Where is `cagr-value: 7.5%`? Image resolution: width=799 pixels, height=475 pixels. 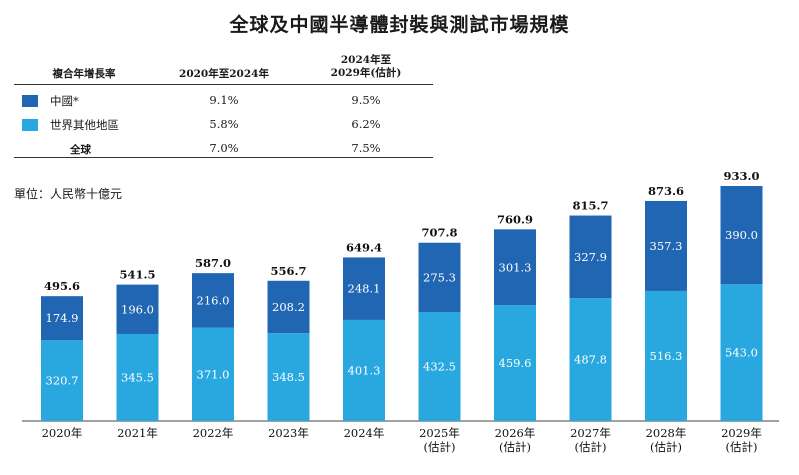
cagr-value: 7.5% is located at coordinates (366, 148).